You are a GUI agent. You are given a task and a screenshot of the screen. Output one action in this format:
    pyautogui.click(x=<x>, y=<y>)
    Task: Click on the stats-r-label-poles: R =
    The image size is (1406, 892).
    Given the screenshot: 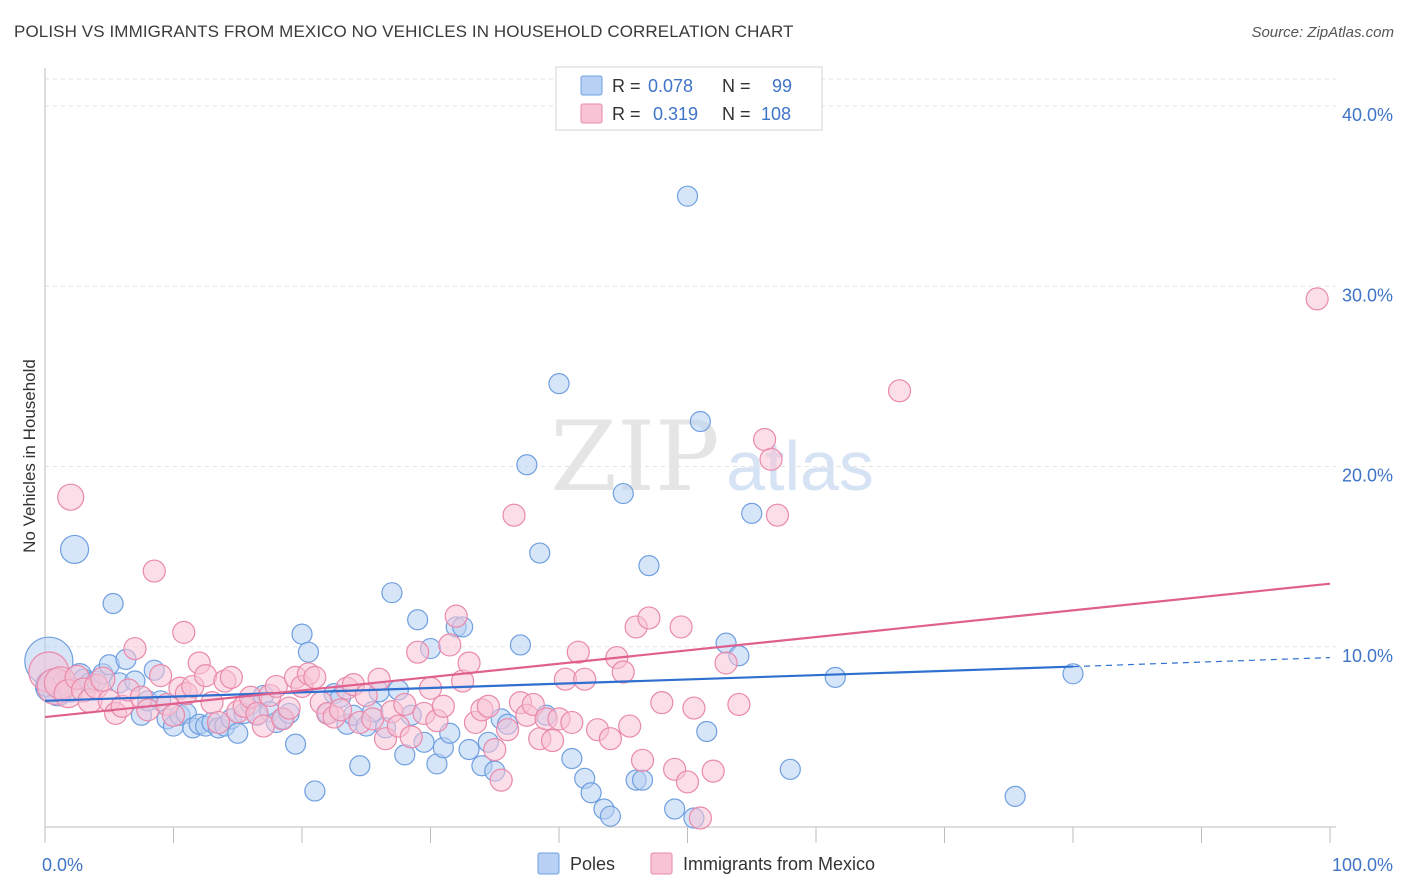 What is the action you would take?
    pyautogui.click(x=626, y=86)
    